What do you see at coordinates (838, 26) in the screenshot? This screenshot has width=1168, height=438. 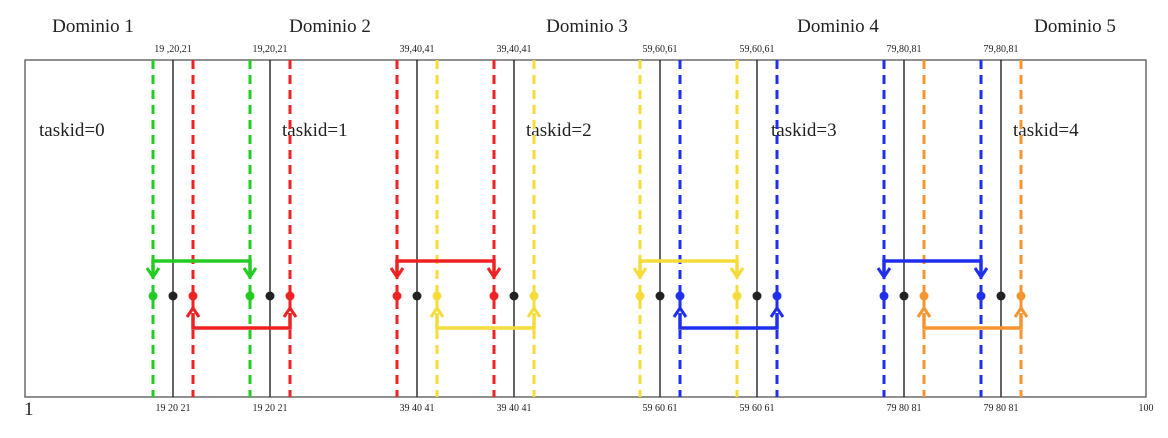 I see `domain-title: Dominio 4` at bounding box center [838, 26].